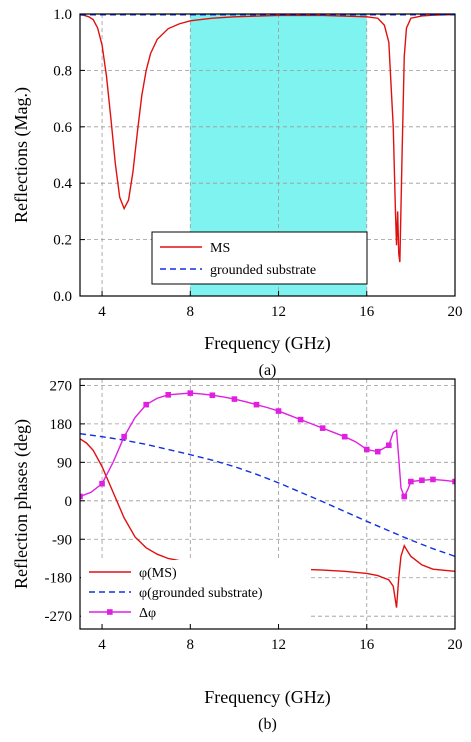 The width and height of the screenshot is (471, 742). Describe the element at coordinates (61, 386) in the screenshot. I see `y-tick-label: 270` at that location.